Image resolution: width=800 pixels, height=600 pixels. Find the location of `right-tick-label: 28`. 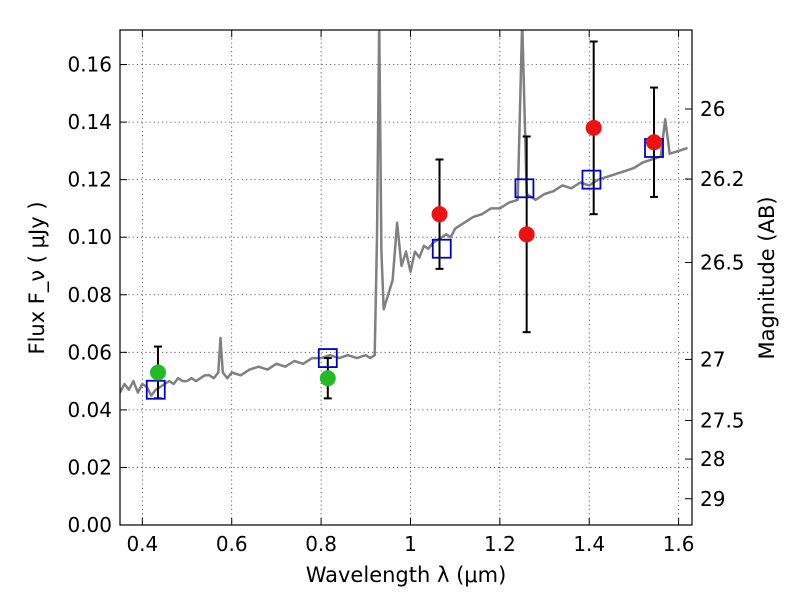

right-tick-label: 28 is located at coordinates (712, 459).